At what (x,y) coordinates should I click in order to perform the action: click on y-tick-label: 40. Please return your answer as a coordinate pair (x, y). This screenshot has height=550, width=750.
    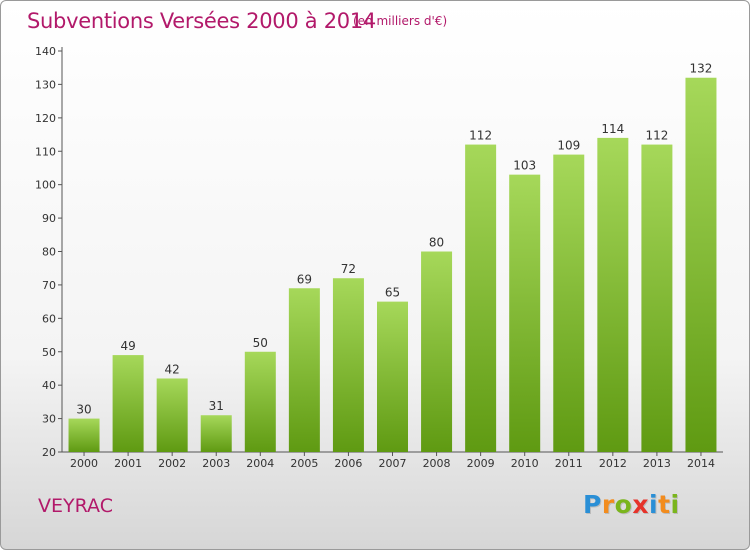
    Looking at the image, I should click on (49, 385).